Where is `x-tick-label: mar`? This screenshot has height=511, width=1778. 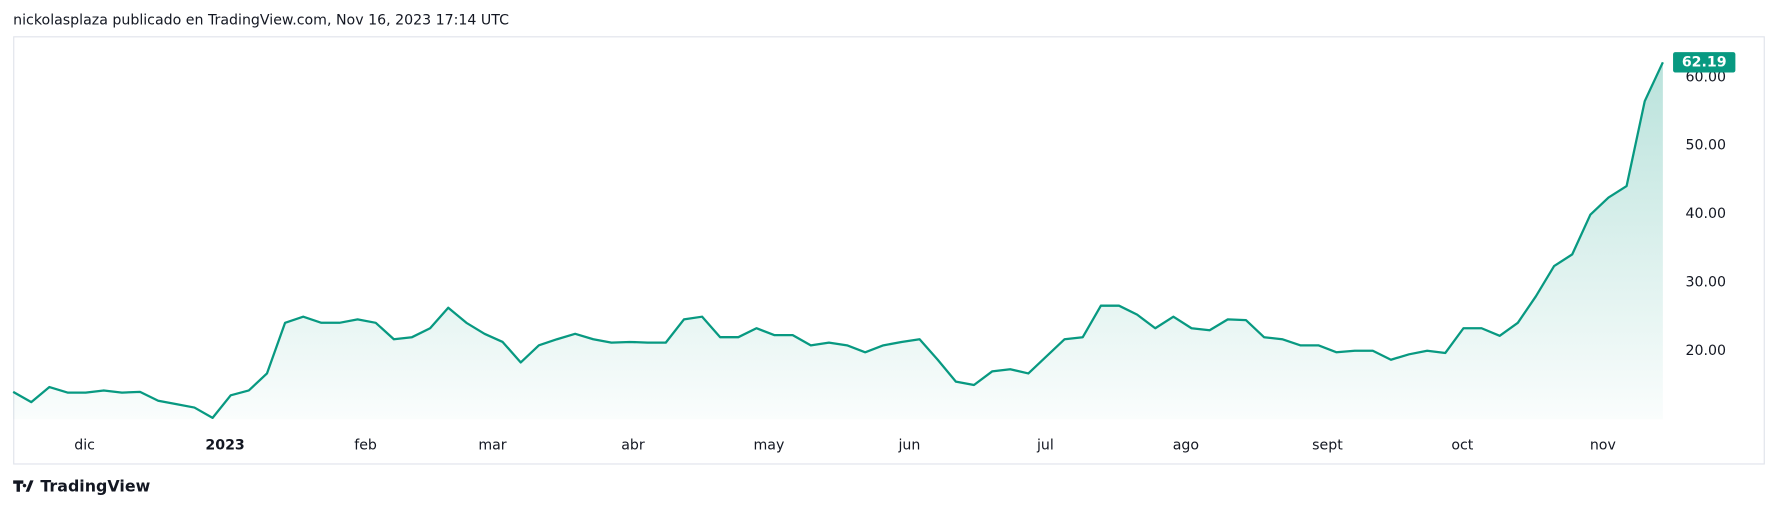
x-tick-label: mar is located at coordinates (492, 445).